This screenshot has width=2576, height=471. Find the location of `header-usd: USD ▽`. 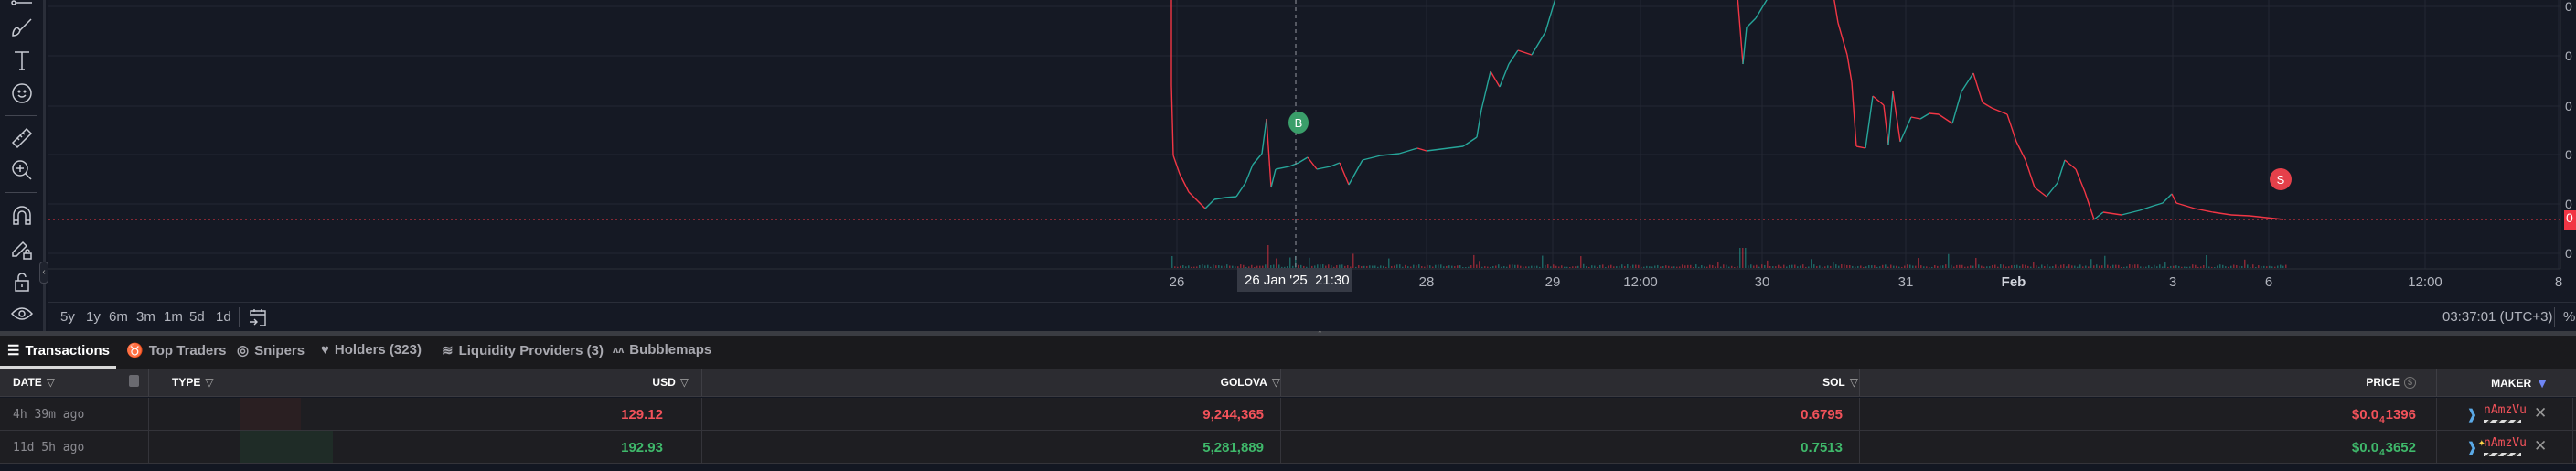

header-usd: USD ▽ is located at coordinates (670, 382).